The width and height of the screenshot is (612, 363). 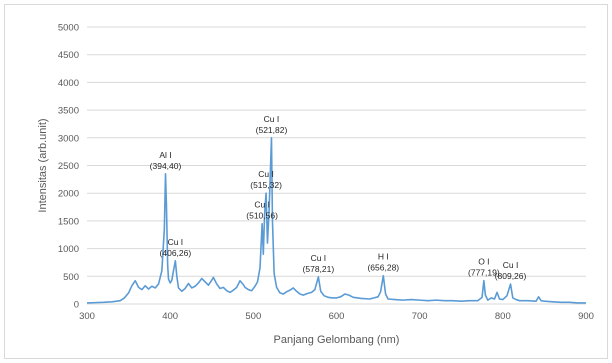 I want to click on y-tick-label: 2500, so click(x=68, y=166).